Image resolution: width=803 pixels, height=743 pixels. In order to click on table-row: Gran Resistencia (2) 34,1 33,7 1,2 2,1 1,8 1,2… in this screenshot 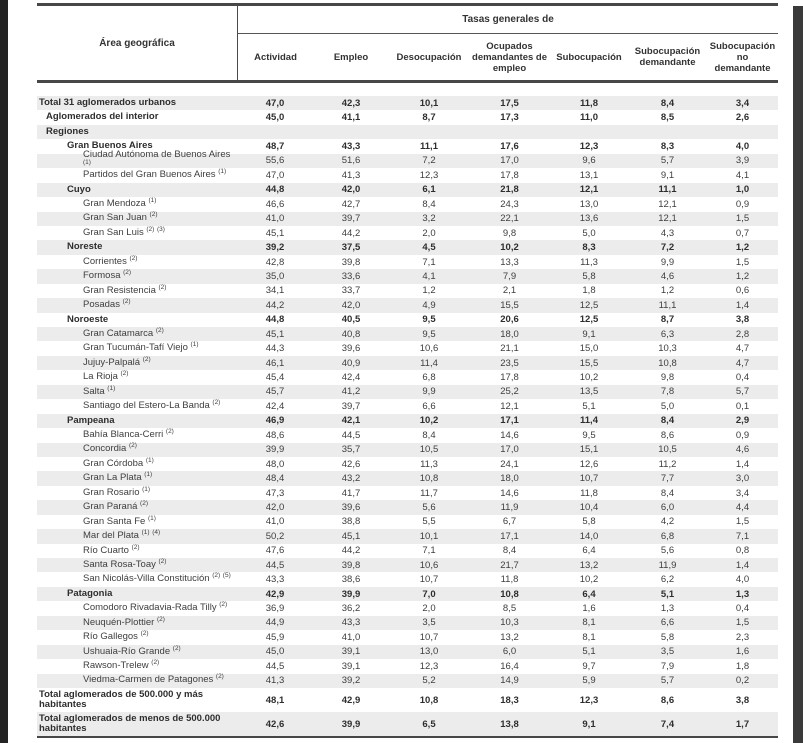, I will do `click(407, 291)`.